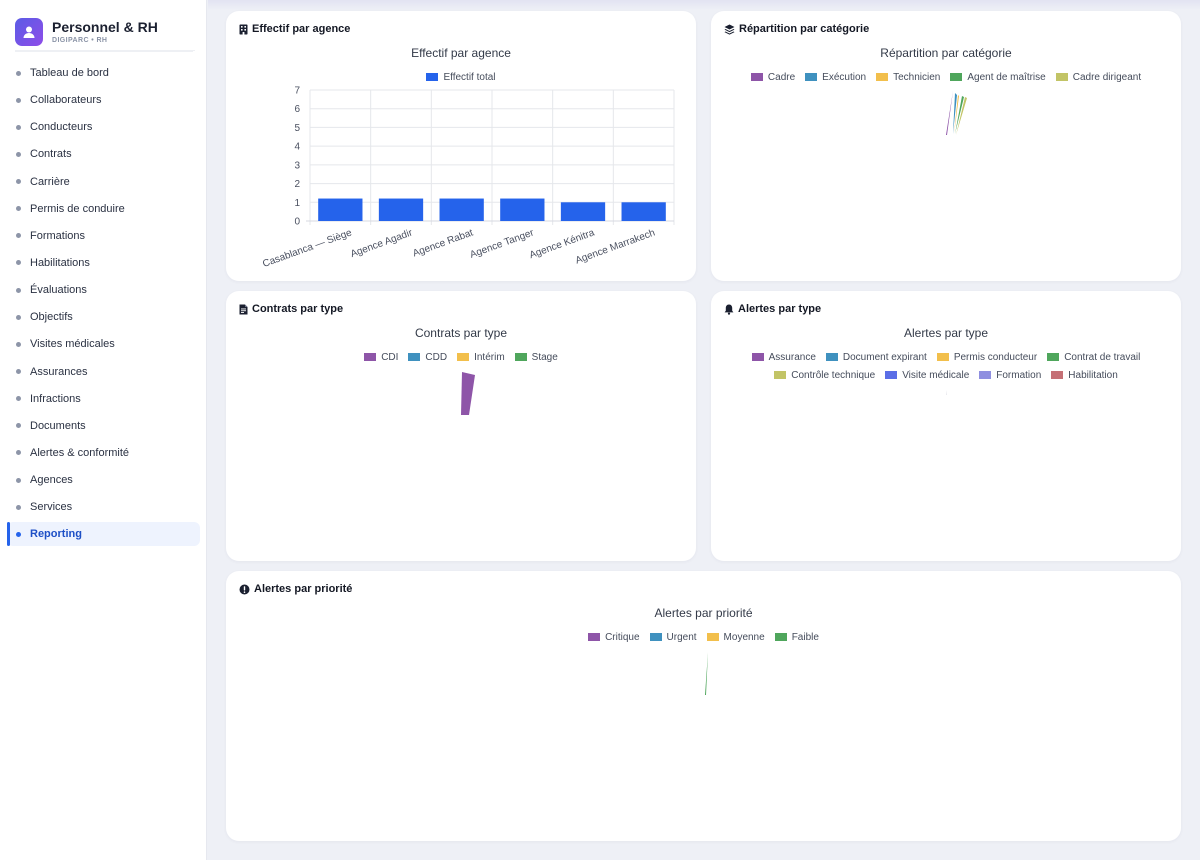  Describe the element at coordinates (104, 51) in the screenshot. I see `divider` at that location.